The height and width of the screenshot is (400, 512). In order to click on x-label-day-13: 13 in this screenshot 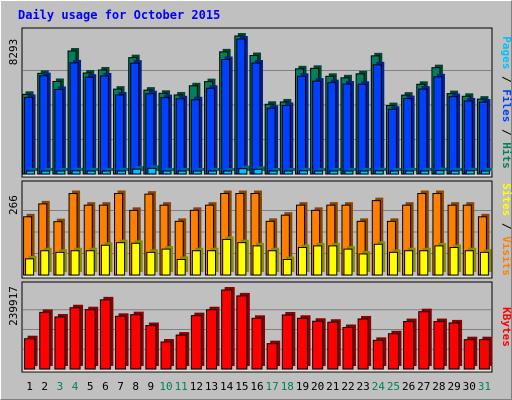, I will do `click(211, 386)`.